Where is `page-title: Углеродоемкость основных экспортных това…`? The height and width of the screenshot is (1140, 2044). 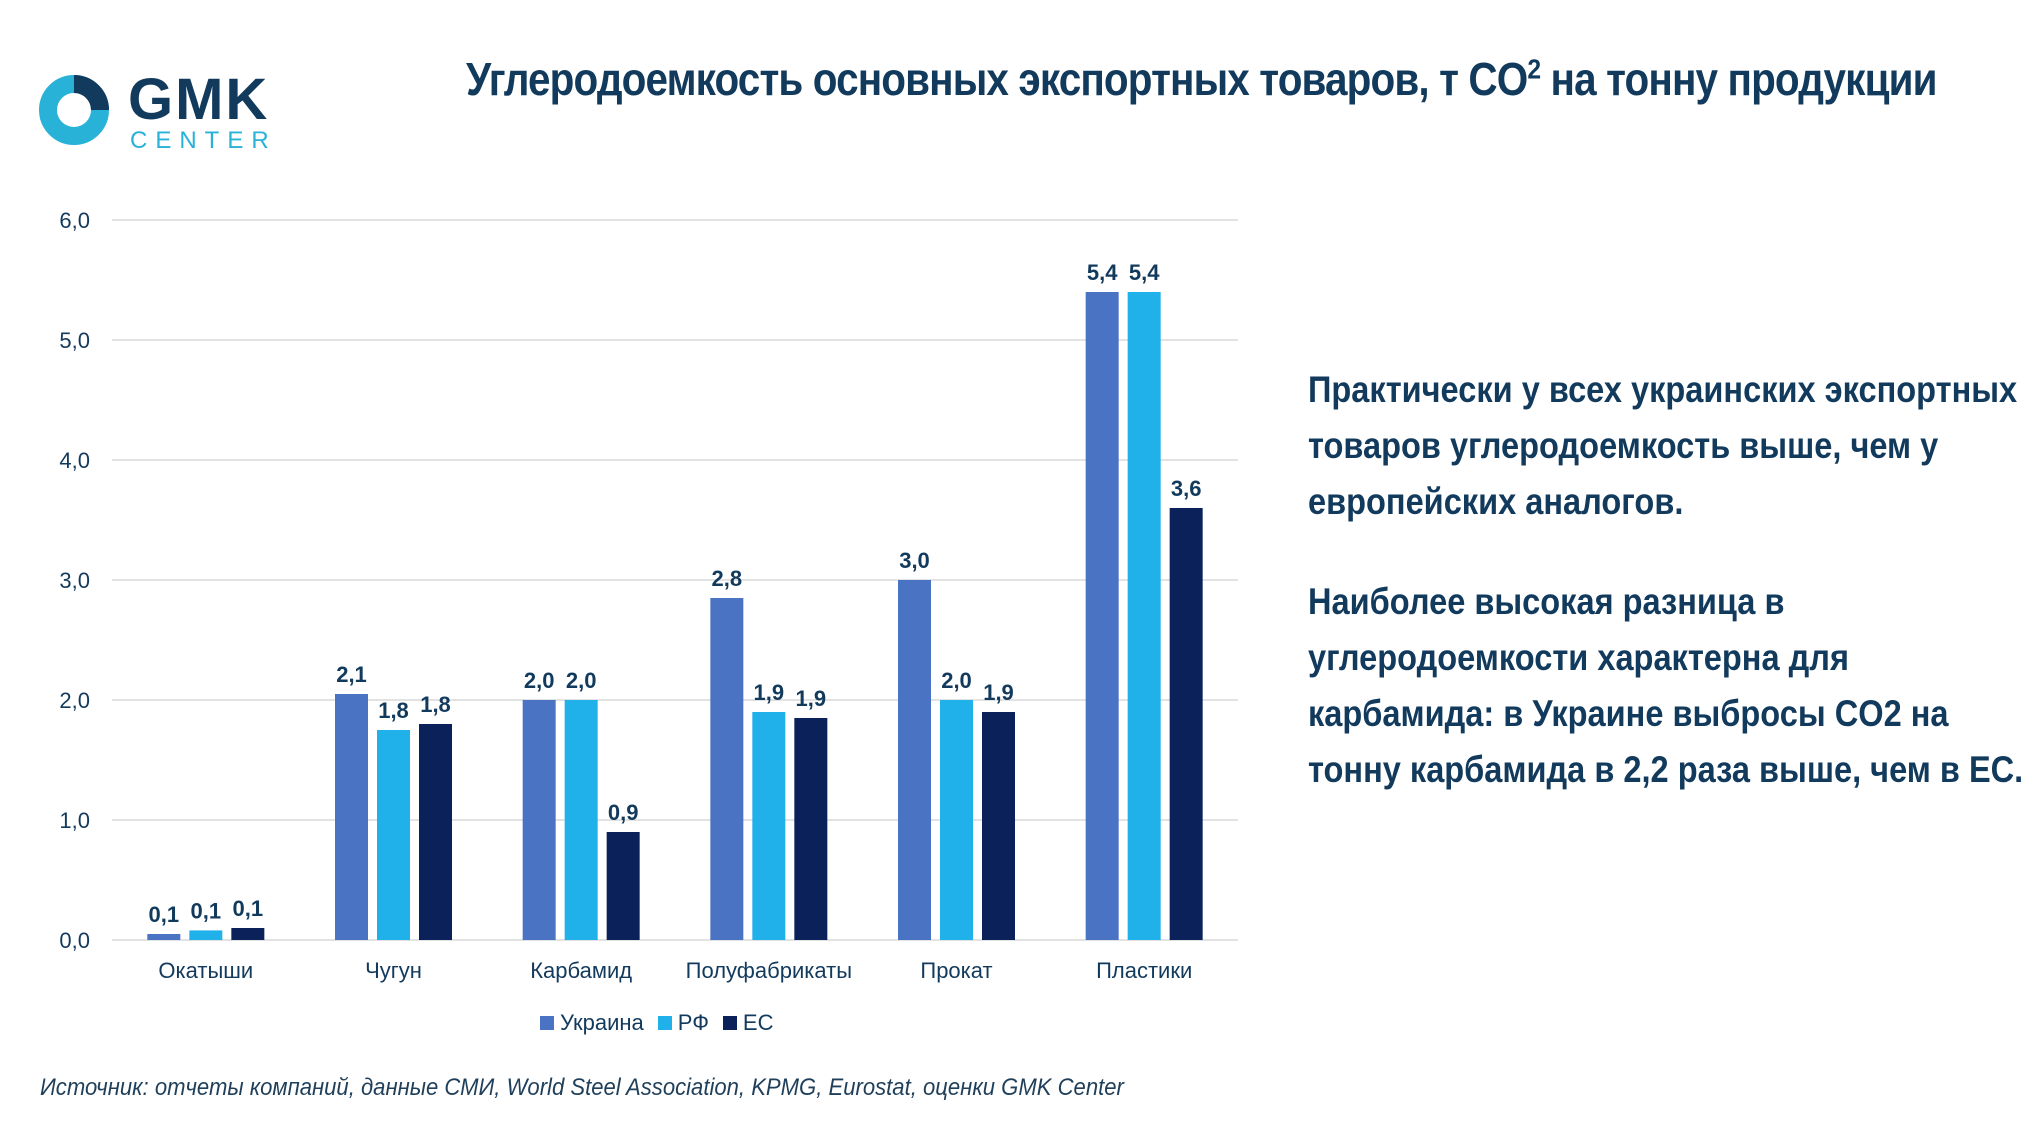 page-title: Углеродоемкость основных экспортных това… is located at coordinates (1201, 79).